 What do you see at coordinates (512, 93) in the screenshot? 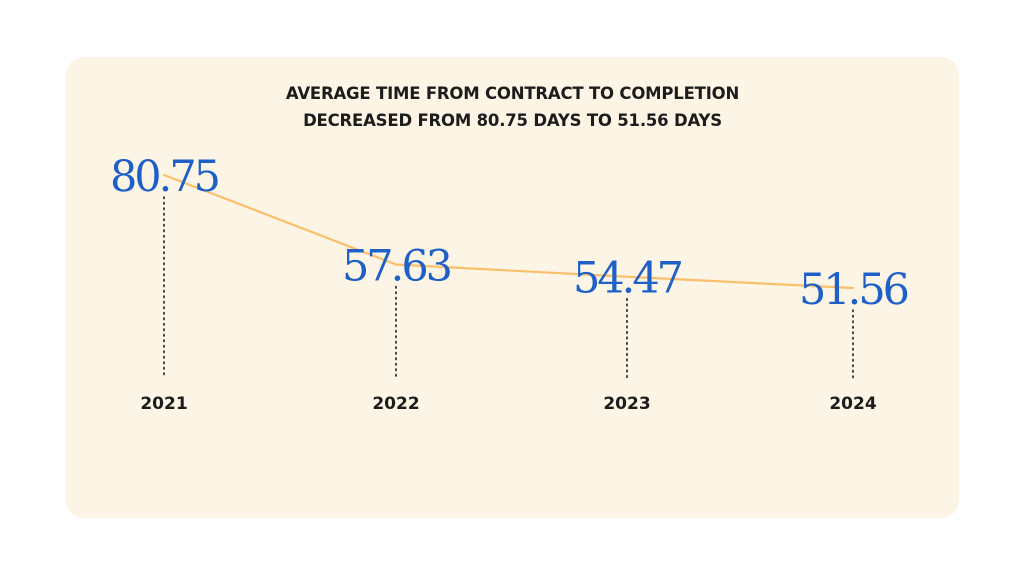
I see `chart-title-line-1: AVERAGE TIME FROM CONTRACT TO COMPLETION` at bounding box center [512, 93].